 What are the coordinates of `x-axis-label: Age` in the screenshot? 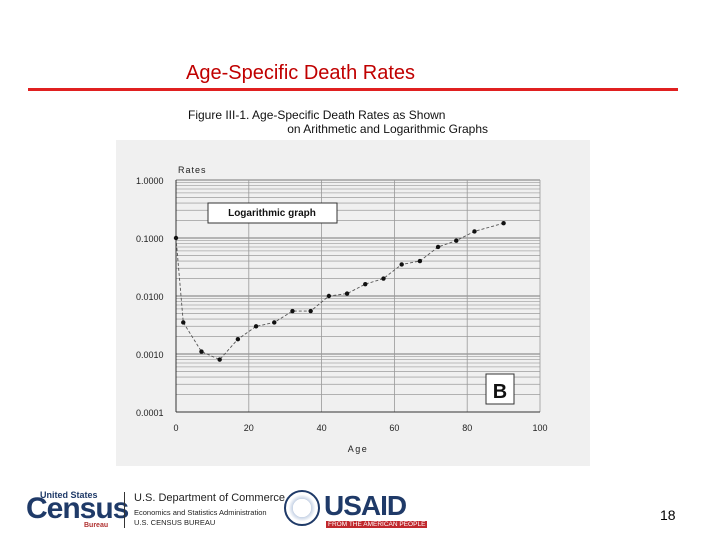 It's located at (358, 449).